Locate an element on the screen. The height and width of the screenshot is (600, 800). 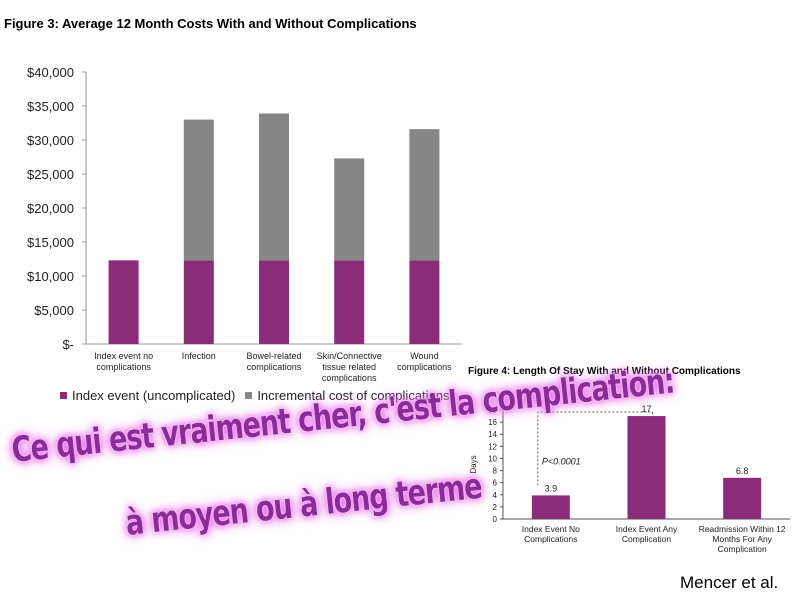
y-tick-label: 14 is located at coordinates (492, 434).